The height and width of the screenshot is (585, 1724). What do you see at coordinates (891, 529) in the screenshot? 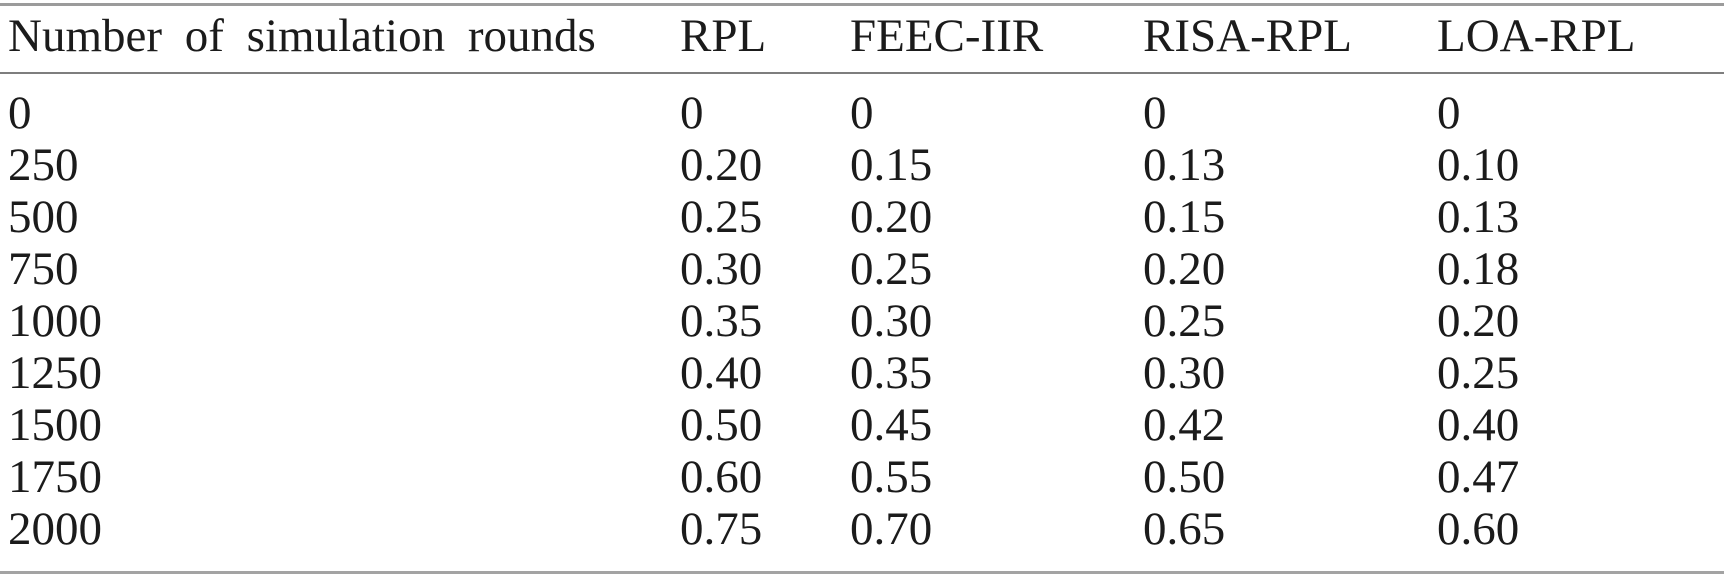
I see `value-cell: 0.70` at bounding box center [891, 529].